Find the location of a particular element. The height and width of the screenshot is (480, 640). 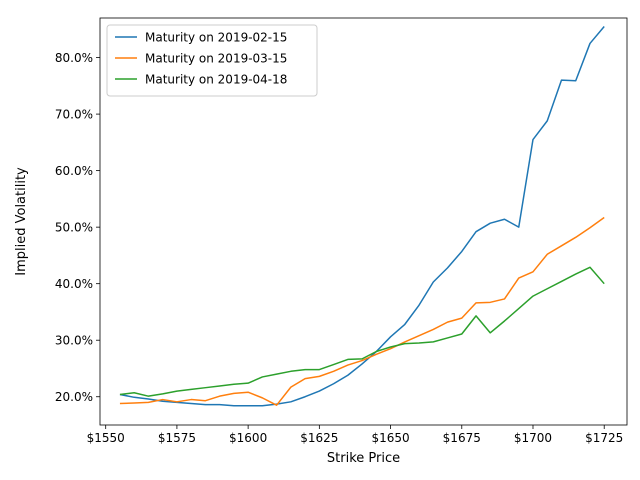

y-tick-label: 40.0% is located at coordinates (74, 284).